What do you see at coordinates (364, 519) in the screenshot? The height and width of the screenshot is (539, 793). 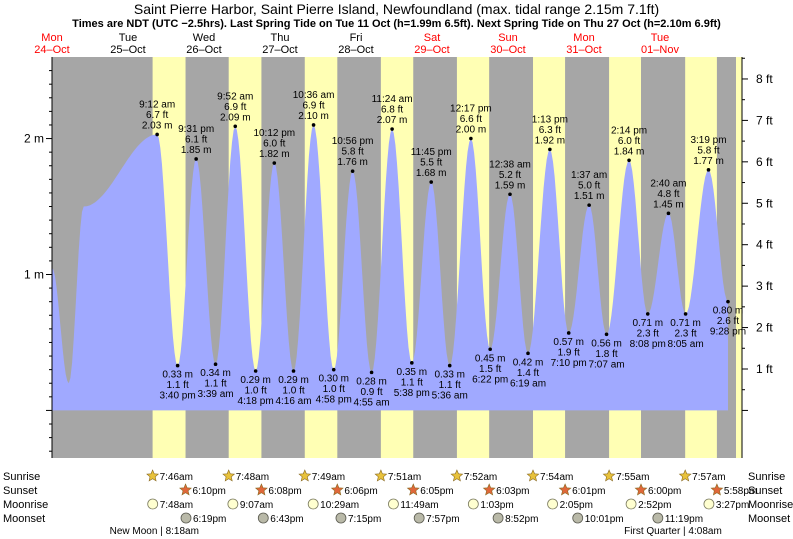 I see `moonset-time: 7:15pm` at bounding box center [364, 519].